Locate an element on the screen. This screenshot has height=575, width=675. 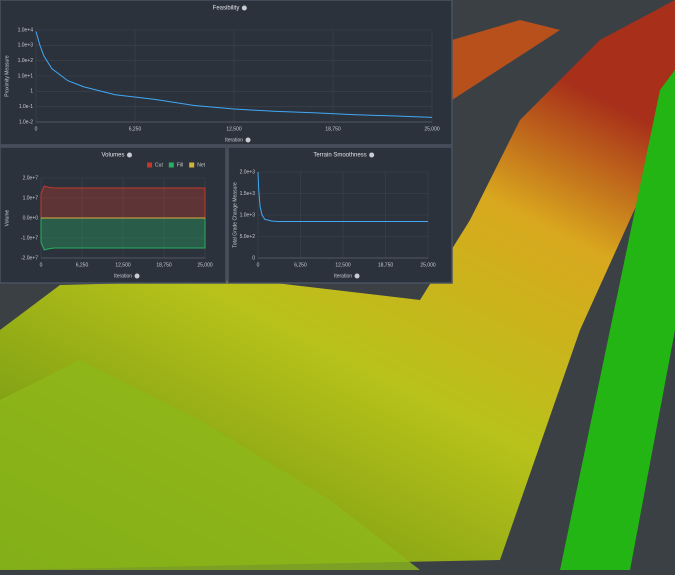
y-tick-label: 0 is located at coordinates (253, 258).